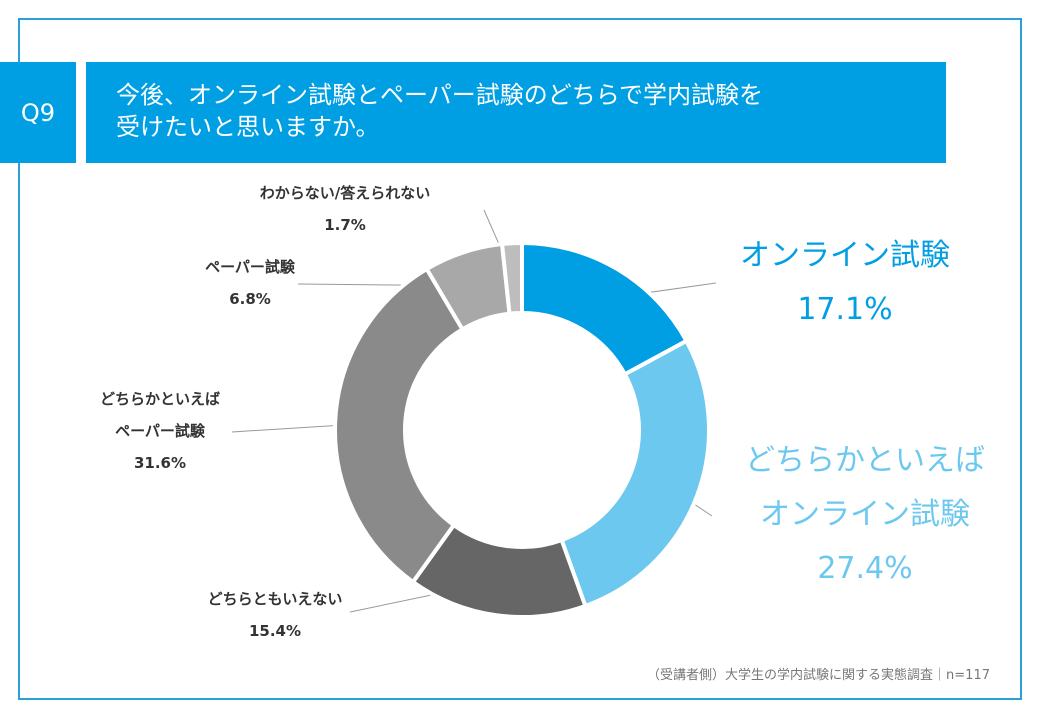  I want to click on label-dont-know: わからない/答えられない 1.7%, so click(345, 209).